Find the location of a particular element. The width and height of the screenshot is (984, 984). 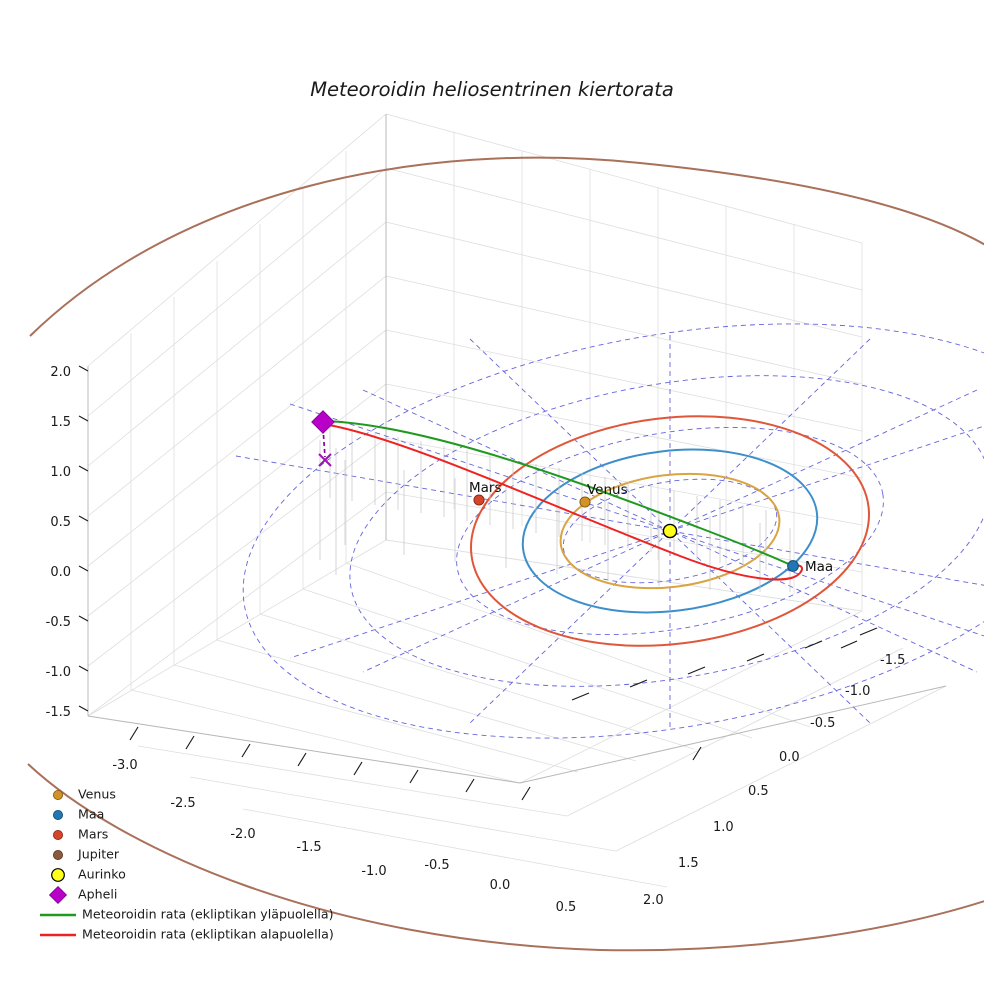

legend-item-apheli: Apheli is located at coordinates (83, 895).